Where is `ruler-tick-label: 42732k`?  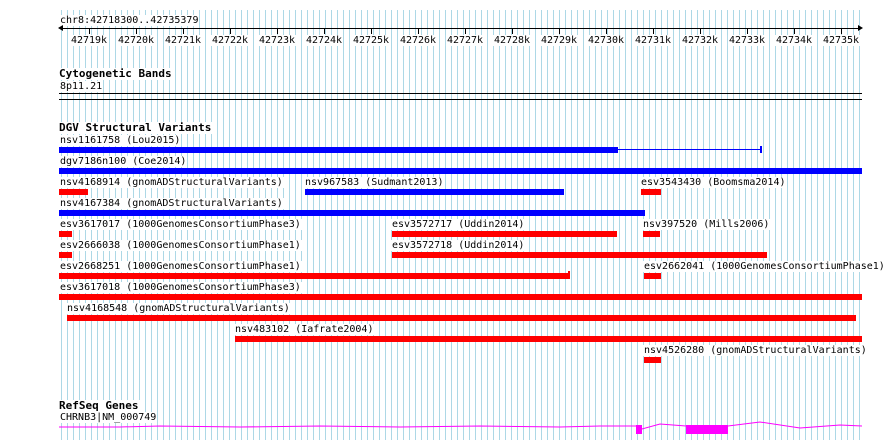
ruler-tick-label: 42732k is located at coordinates (700, 40).